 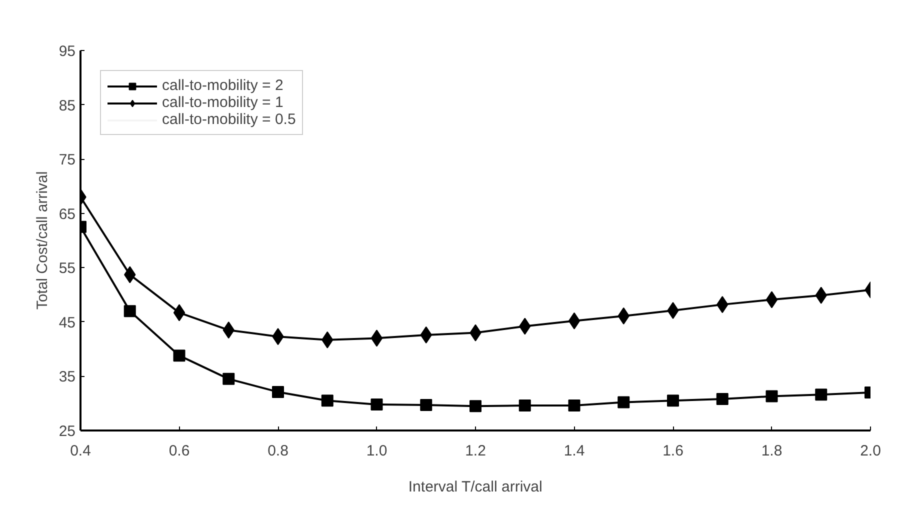 I want to click on y-tick-label: 25, so click(x=67, y=431).